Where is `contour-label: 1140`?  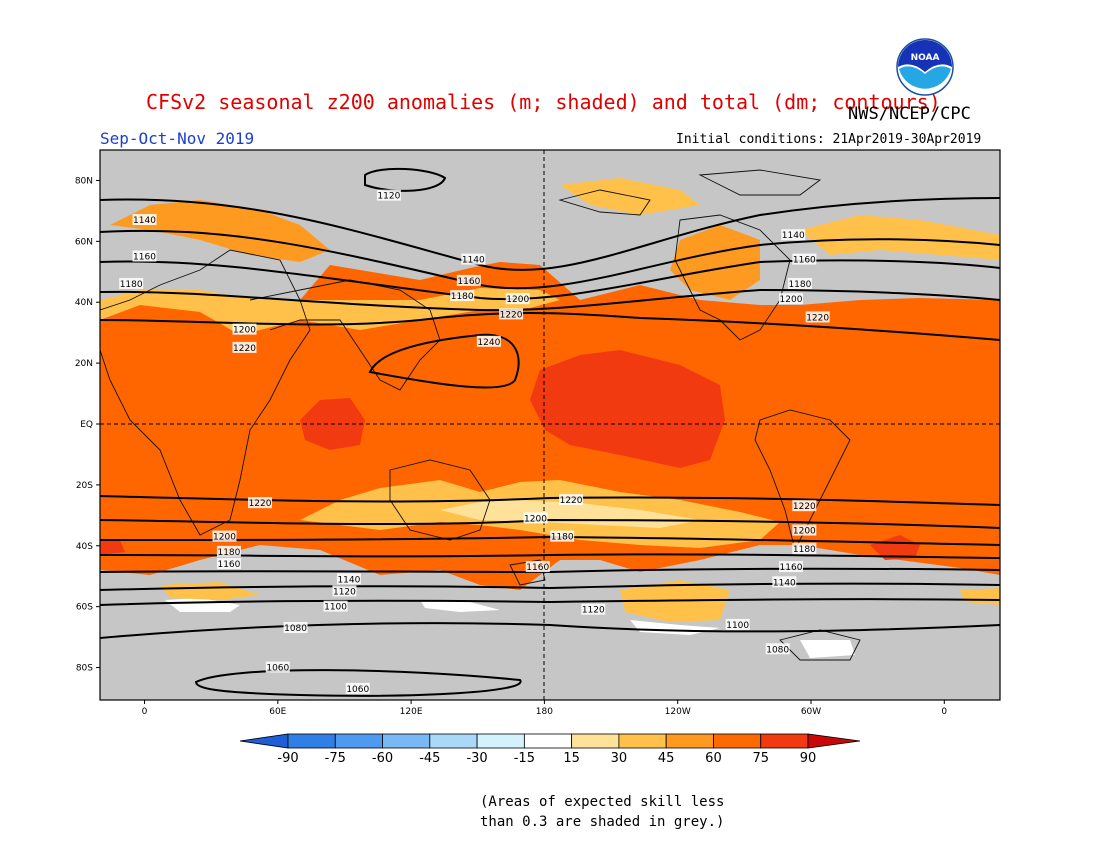 contour-label: 1140 is located at coordinates (793, 235).